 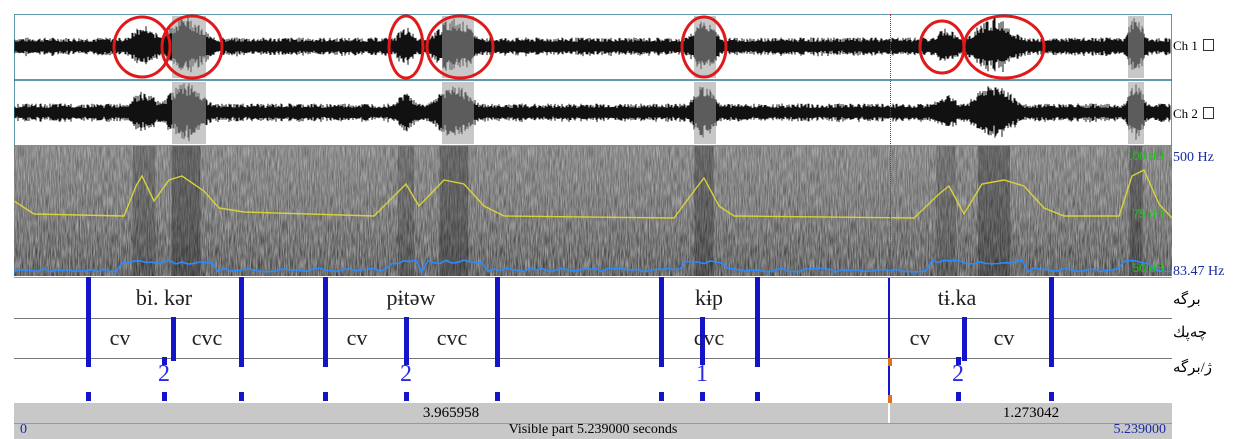 What do you see at coordinates (1185, 113) in the screenshot?
I see `channel-2-text: Ch 2` at bounding box center [1185, 113].